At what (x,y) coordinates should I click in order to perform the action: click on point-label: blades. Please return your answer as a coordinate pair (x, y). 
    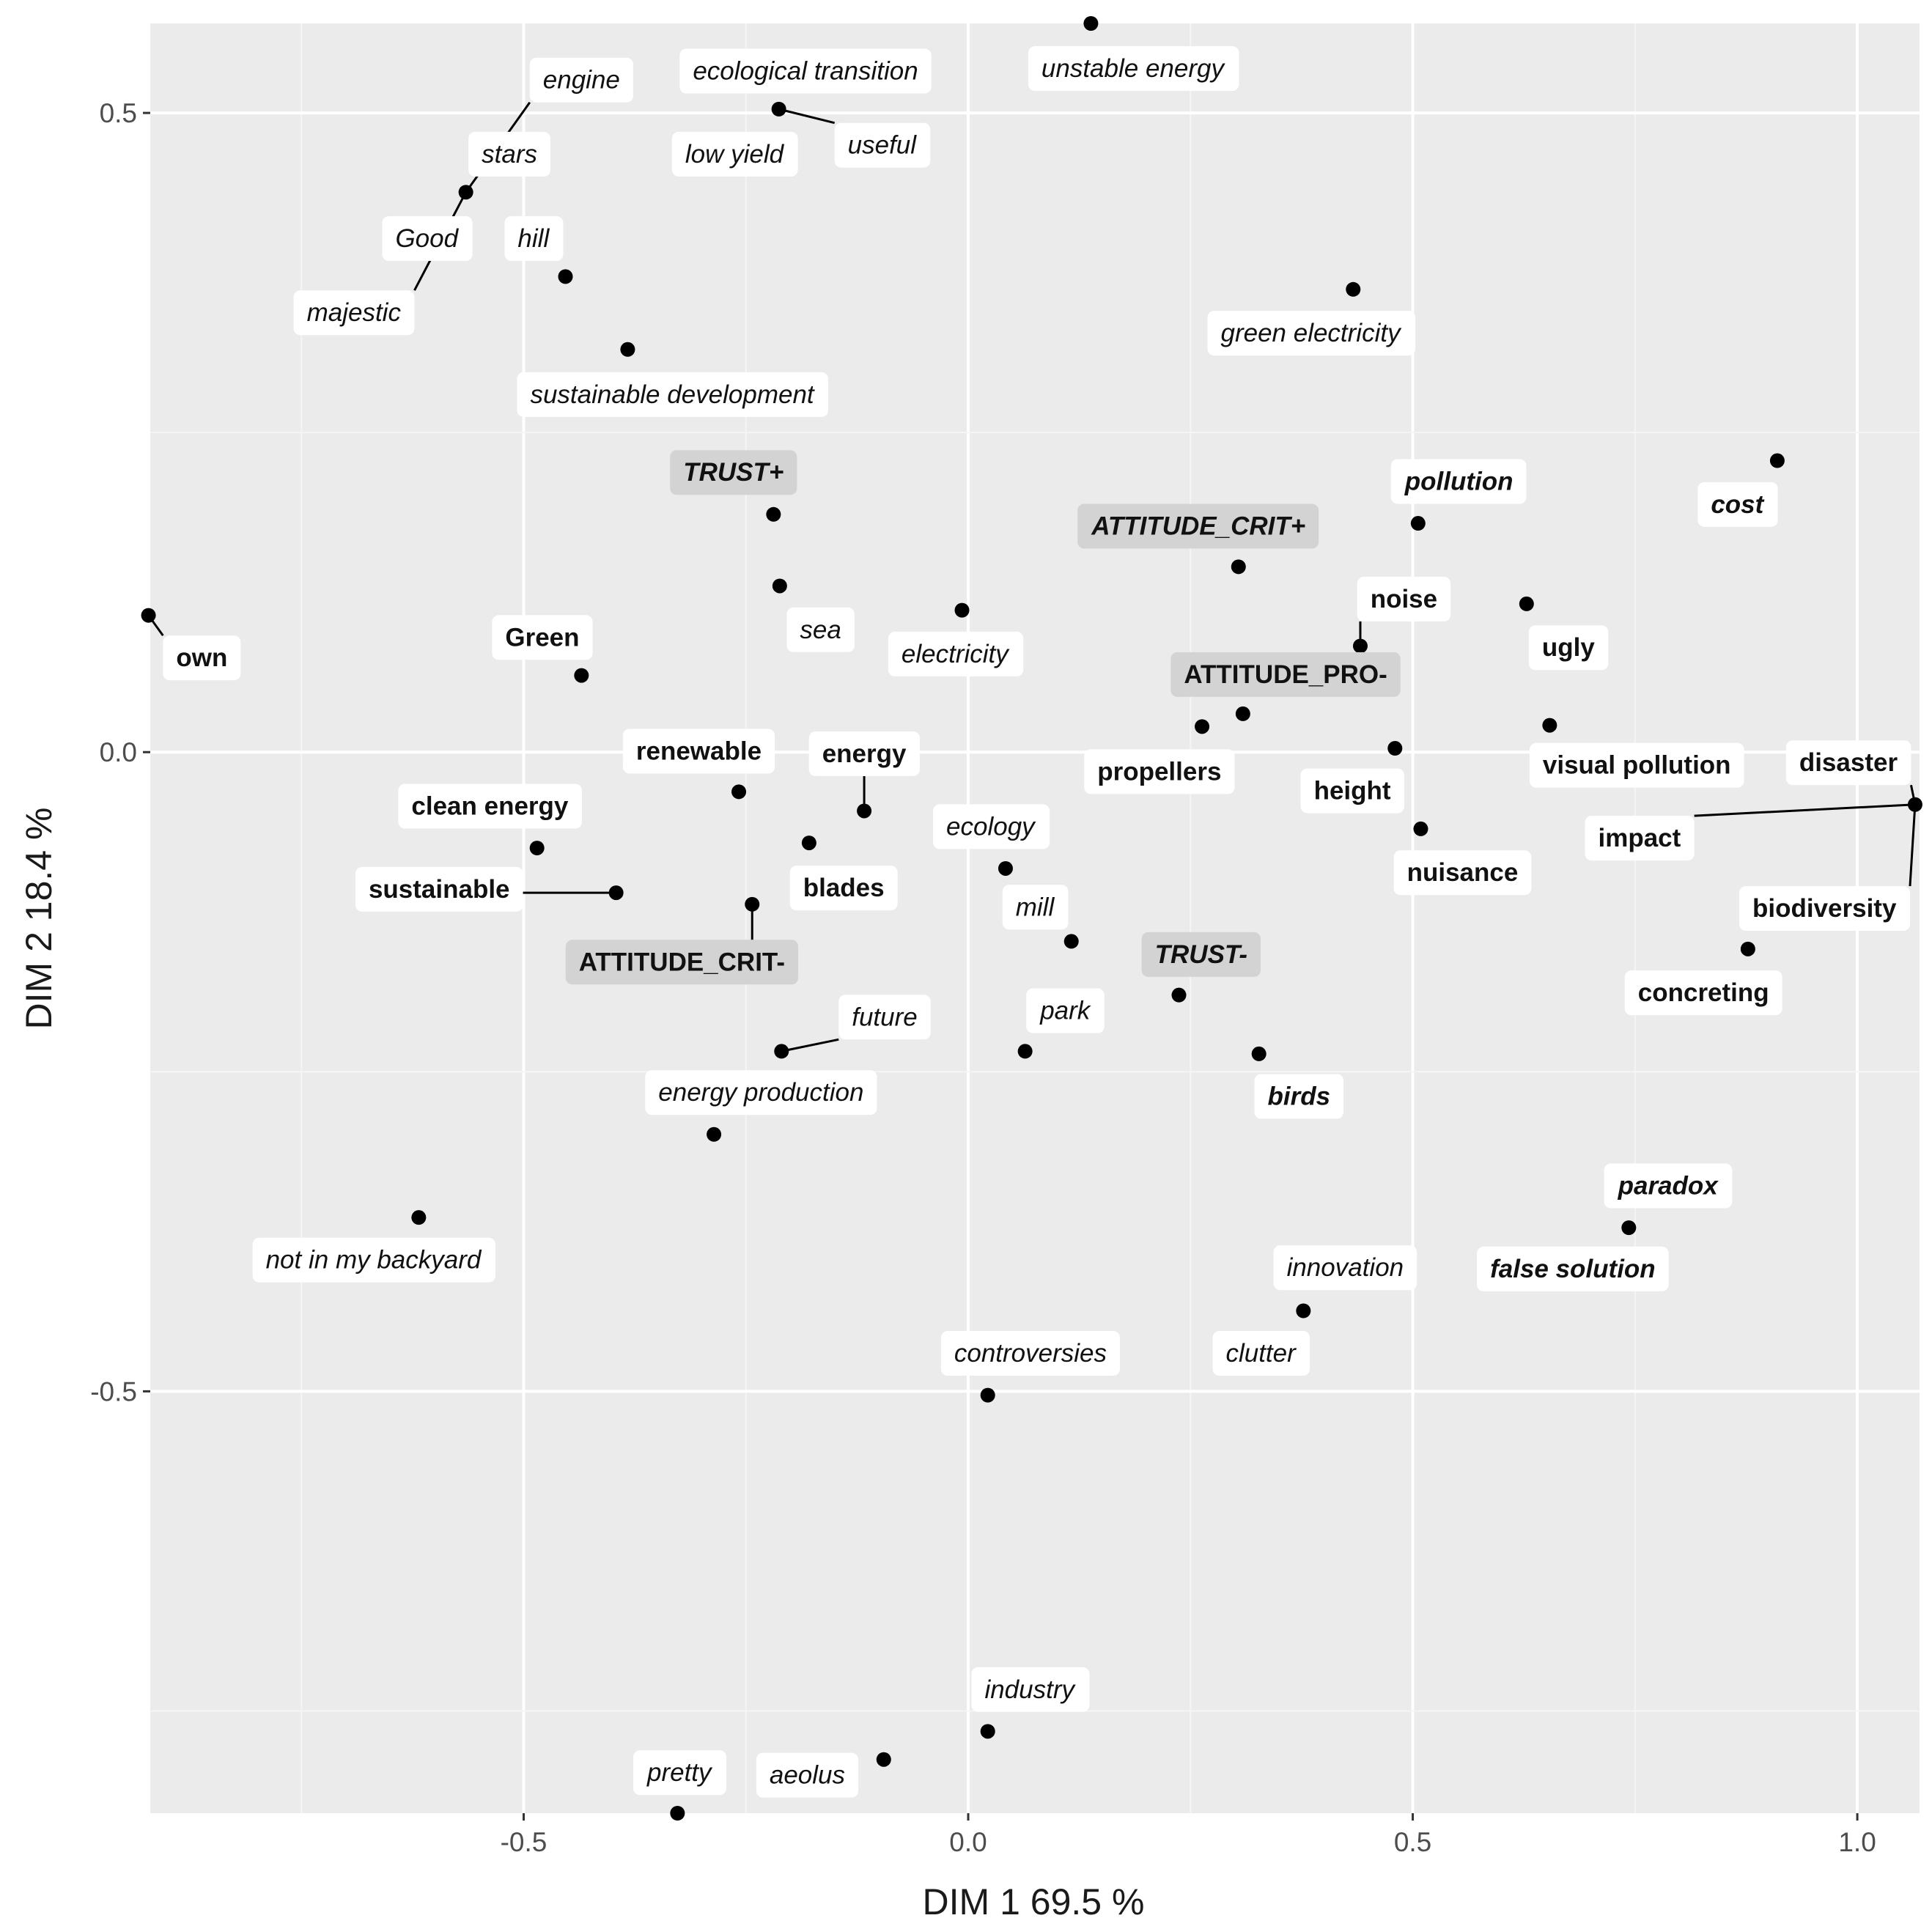
    Looking at the image, I should click on (843, 888).